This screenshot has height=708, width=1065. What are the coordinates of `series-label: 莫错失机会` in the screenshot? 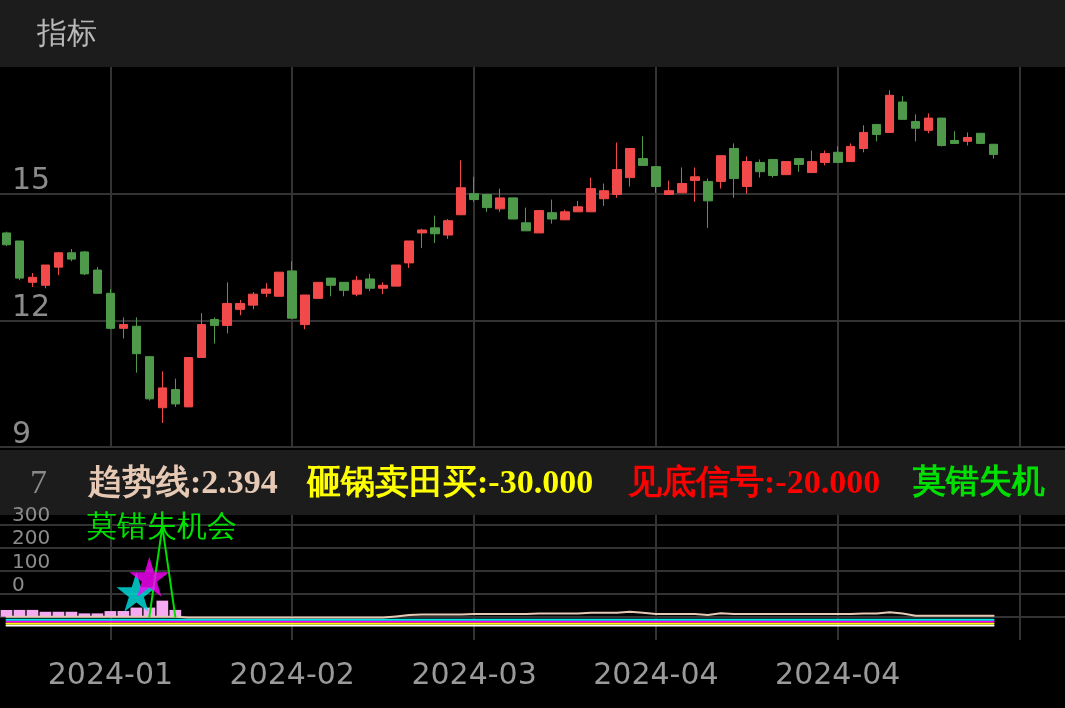 It's located at (162, 526).